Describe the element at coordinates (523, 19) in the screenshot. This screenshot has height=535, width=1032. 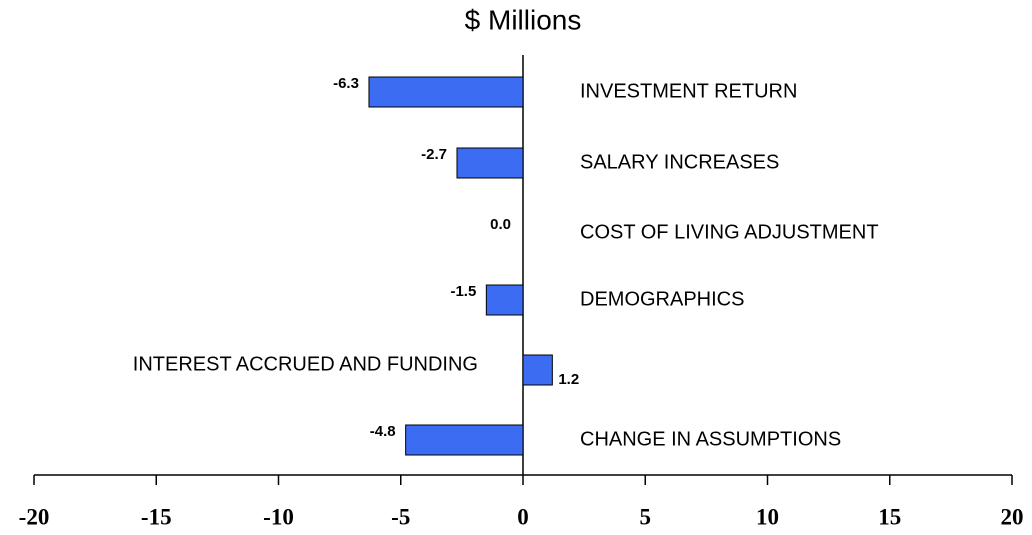
I see `chart-title: $ Millions` at that location.